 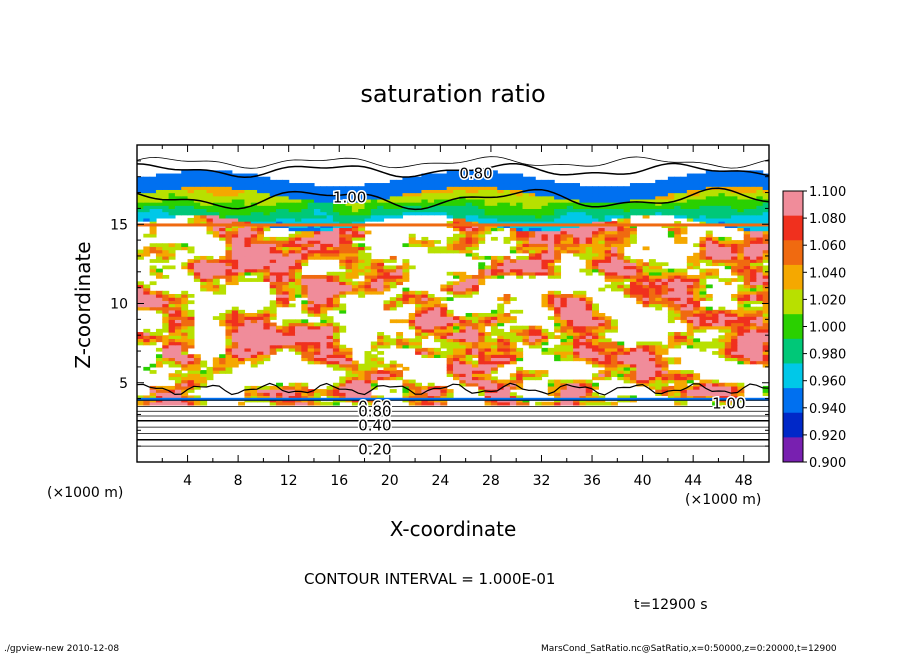 I want to click on colorbar-swatch, so click(x=793, y=376).